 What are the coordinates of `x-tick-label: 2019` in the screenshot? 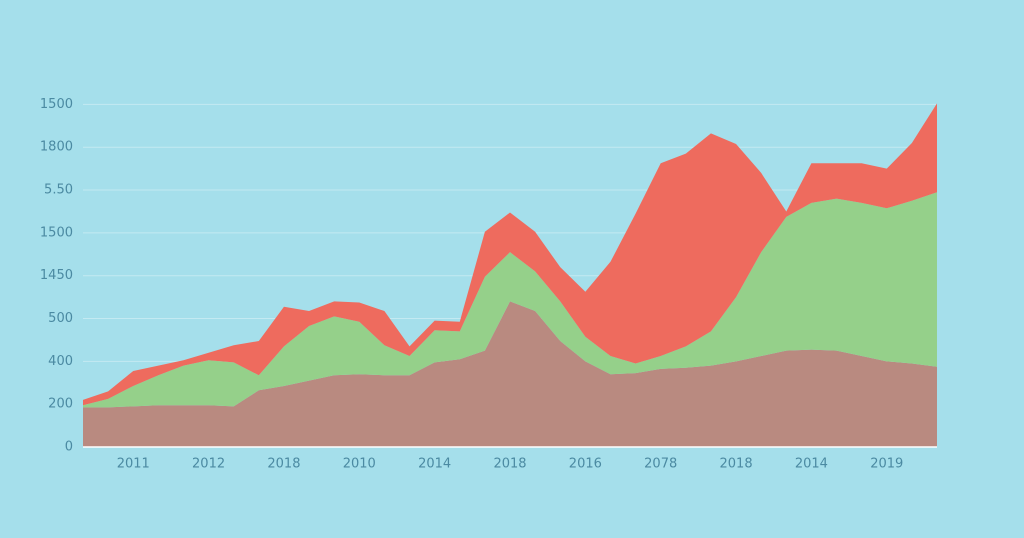 It's located at (886, 464).